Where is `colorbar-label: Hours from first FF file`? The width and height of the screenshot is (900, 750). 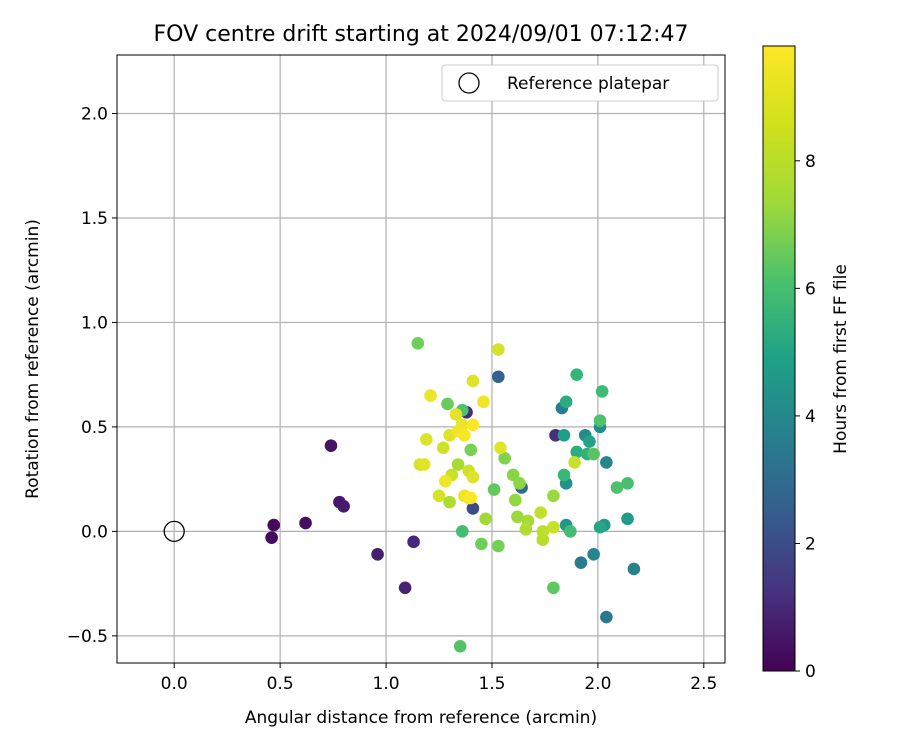
colorbar-label: Hours from first FF file is located at coordinates (841, 359).